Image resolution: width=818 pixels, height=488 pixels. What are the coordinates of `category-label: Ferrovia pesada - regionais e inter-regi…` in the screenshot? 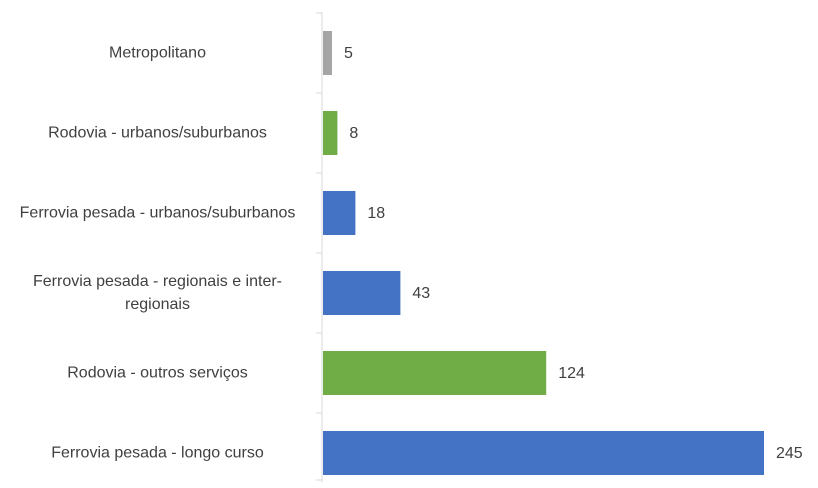 It's located at (157, 293).